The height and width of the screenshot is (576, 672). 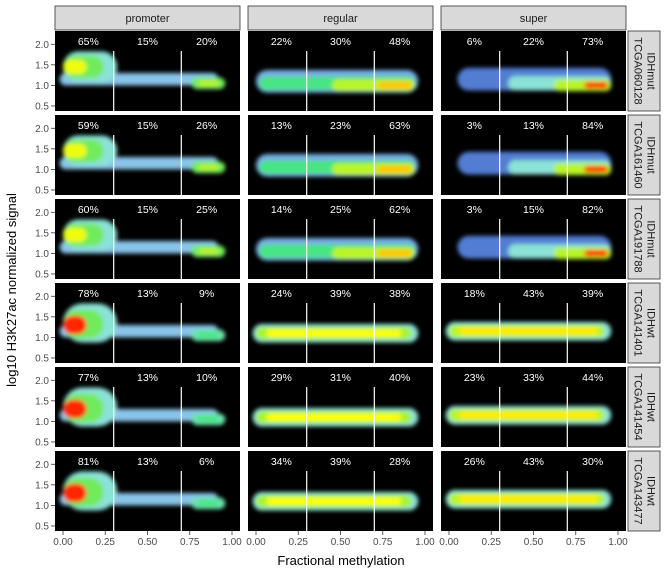 I want to click on percent-label: 48%, so click(x=399, y=42).